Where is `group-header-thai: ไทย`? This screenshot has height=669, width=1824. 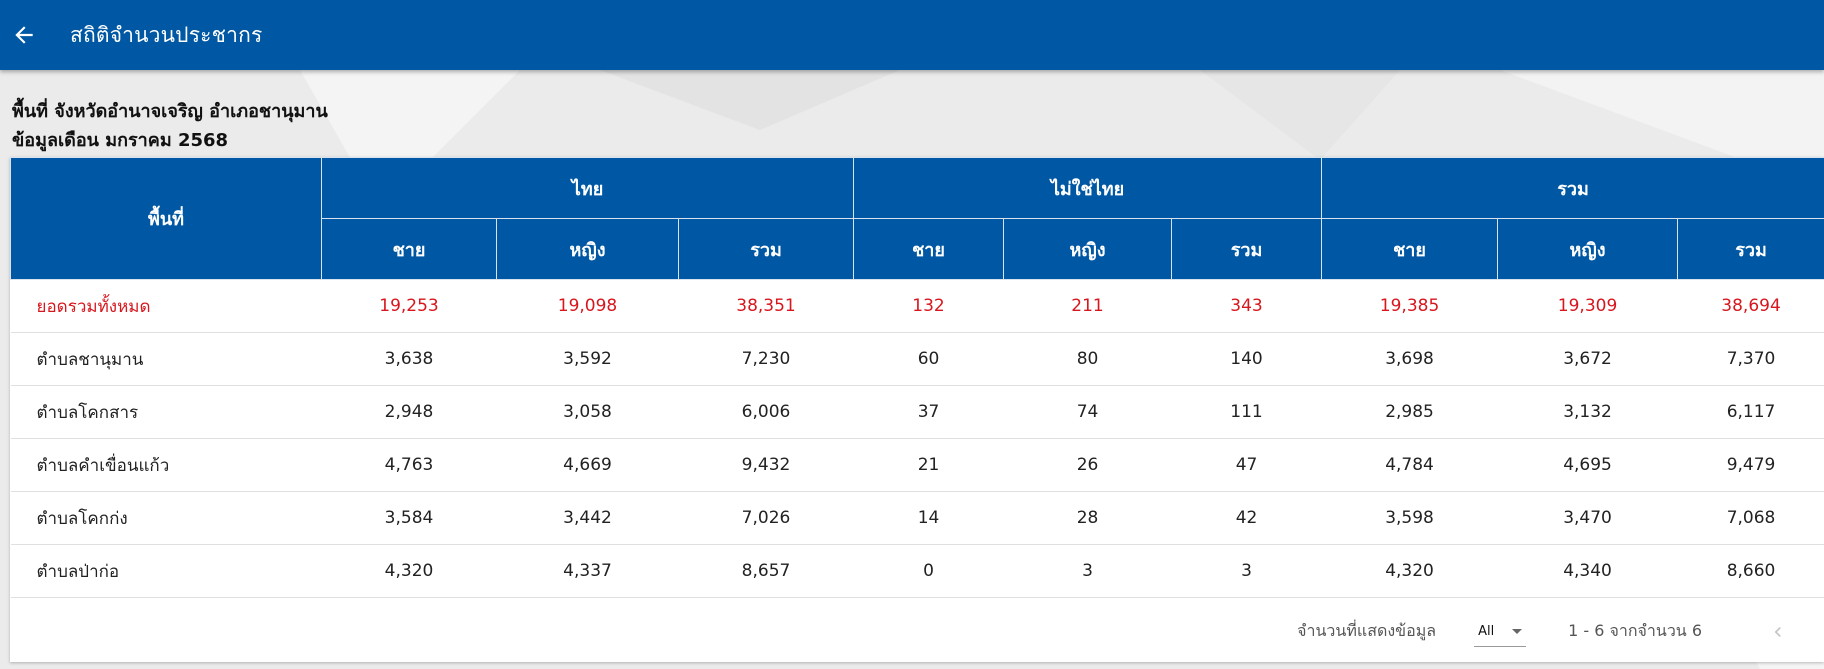 group-header-thai: ไทย is located at coordinates (587, 188).